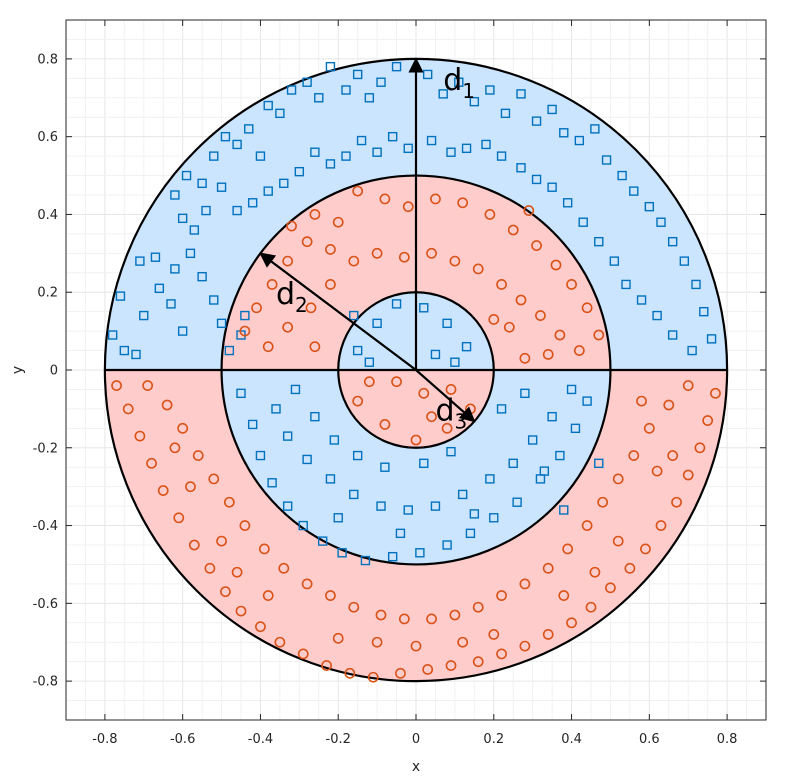 This screenshot has width=796, height=783. I want to click on y-tick-label: -0.4, so click(45, 526).